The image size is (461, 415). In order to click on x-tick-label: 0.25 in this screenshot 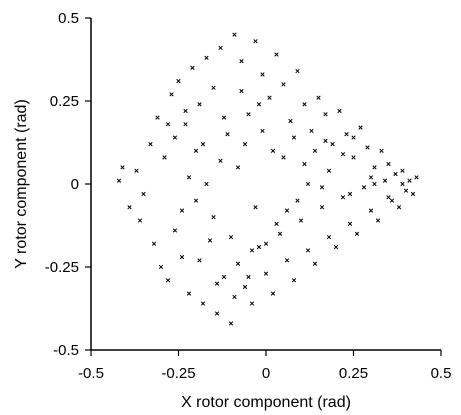, I will do `click(353, 373)`.